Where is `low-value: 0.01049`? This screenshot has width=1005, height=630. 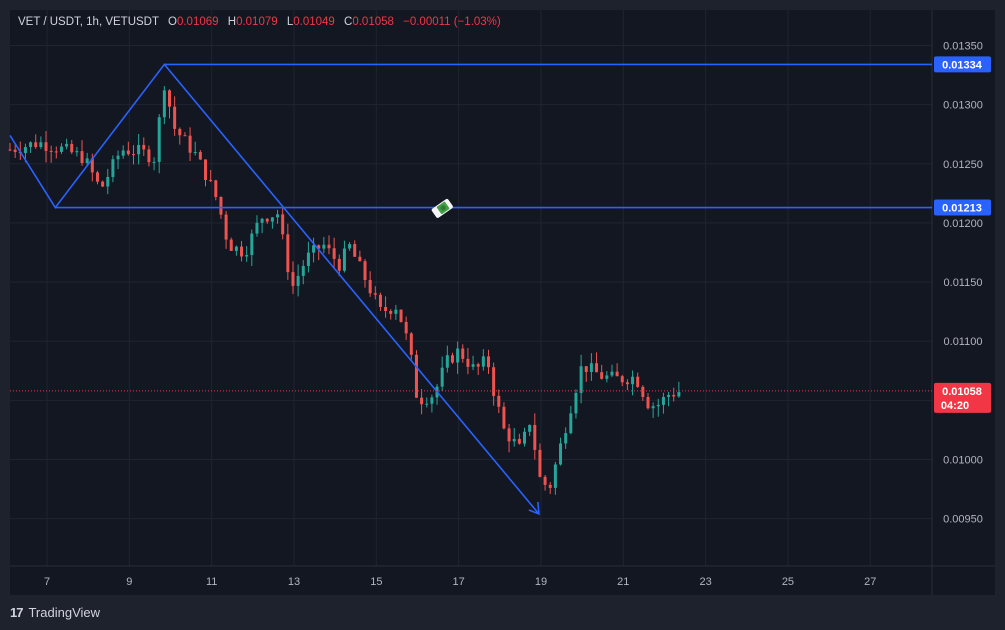 low-value: 0.01049 is located at coordinates (314, 22).